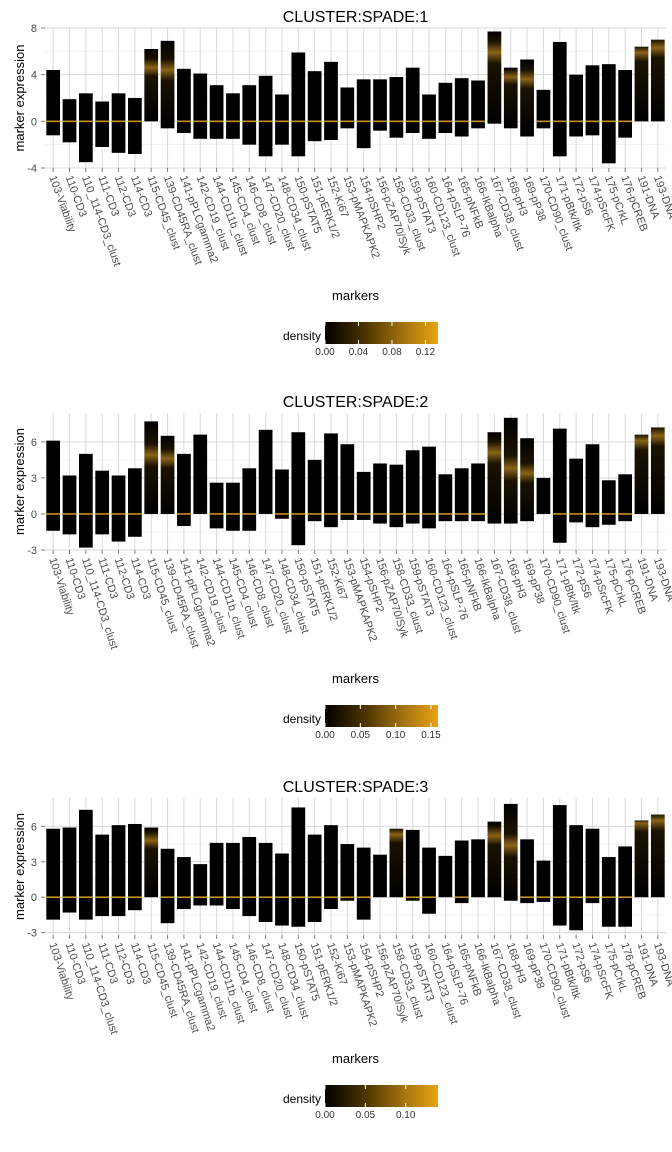 The width and height of the screenshot is (672, 1152). Describe the element at coordinates (34, 29) in the screenshot. I see `y-tick-label: 8` at that location.